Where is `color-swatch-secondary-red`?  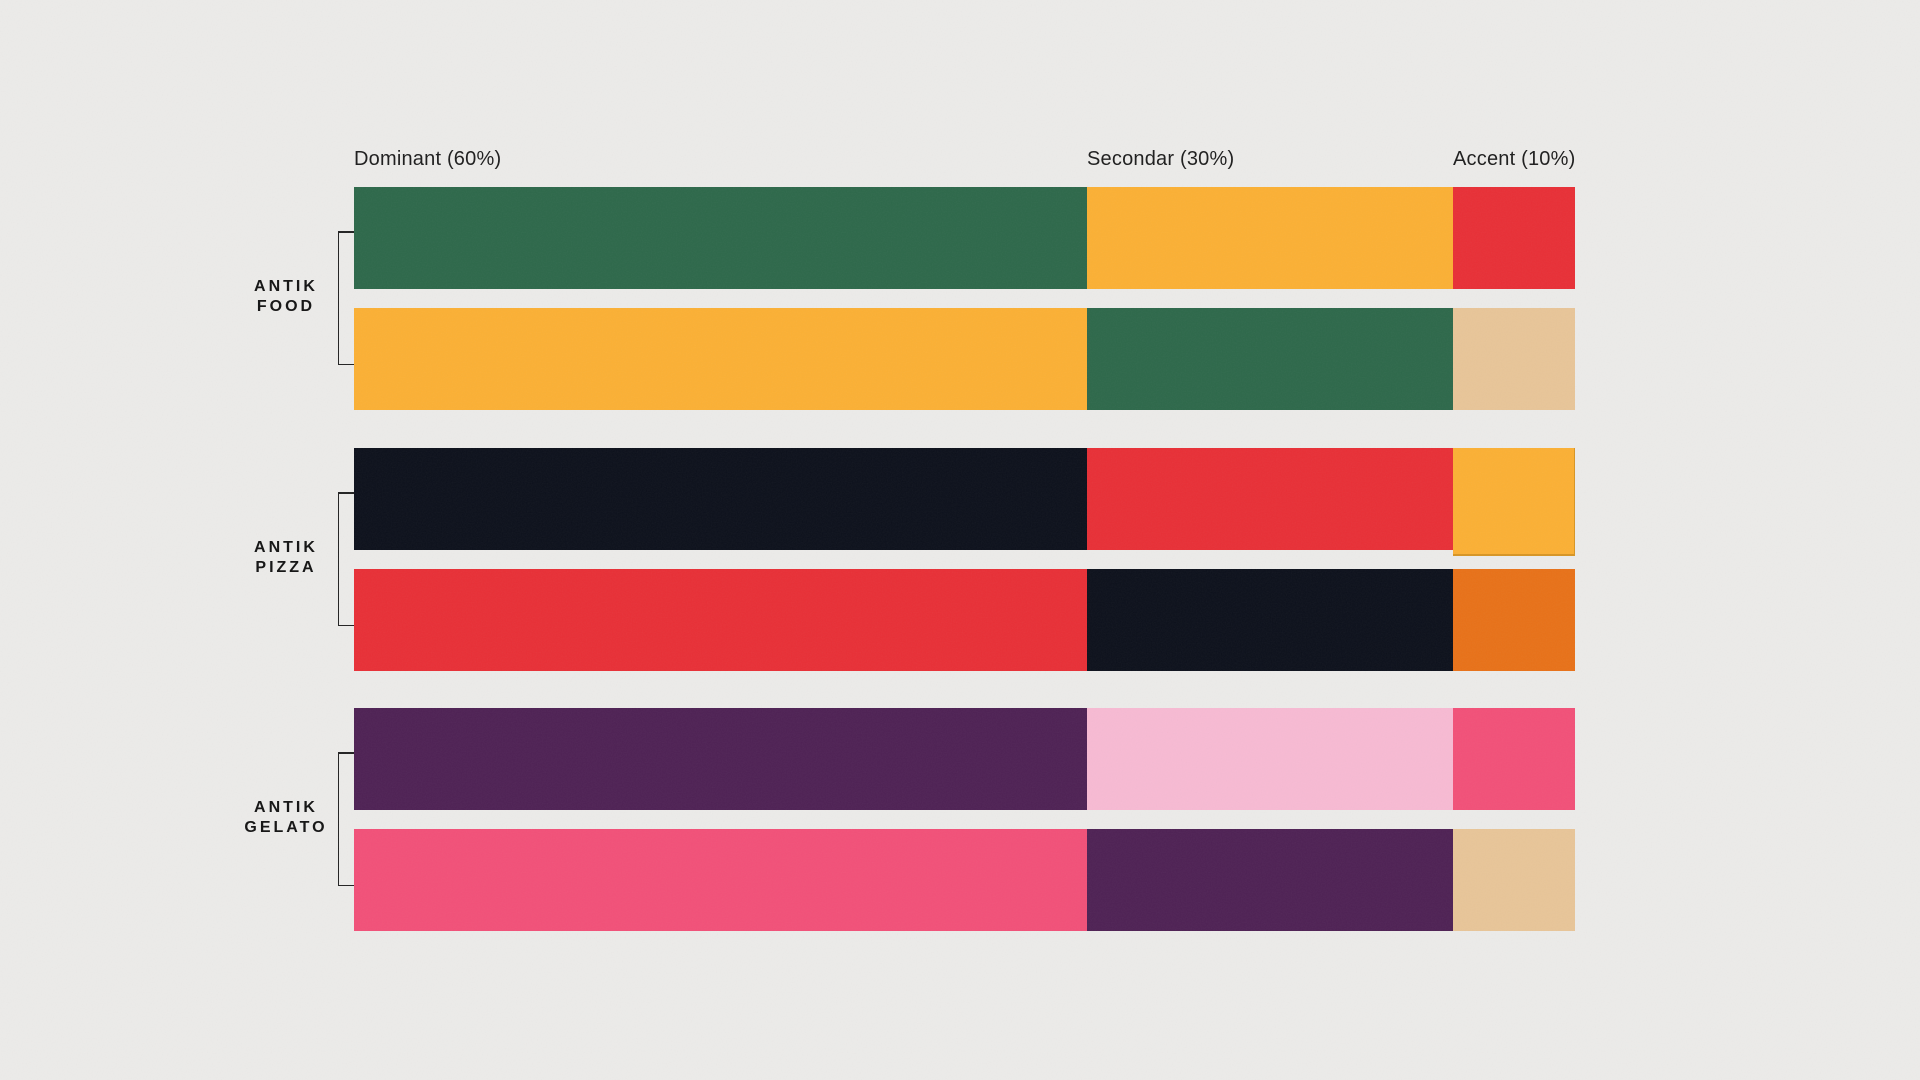
color-swatch-secondary-red is located at coordinates (1269, 499).